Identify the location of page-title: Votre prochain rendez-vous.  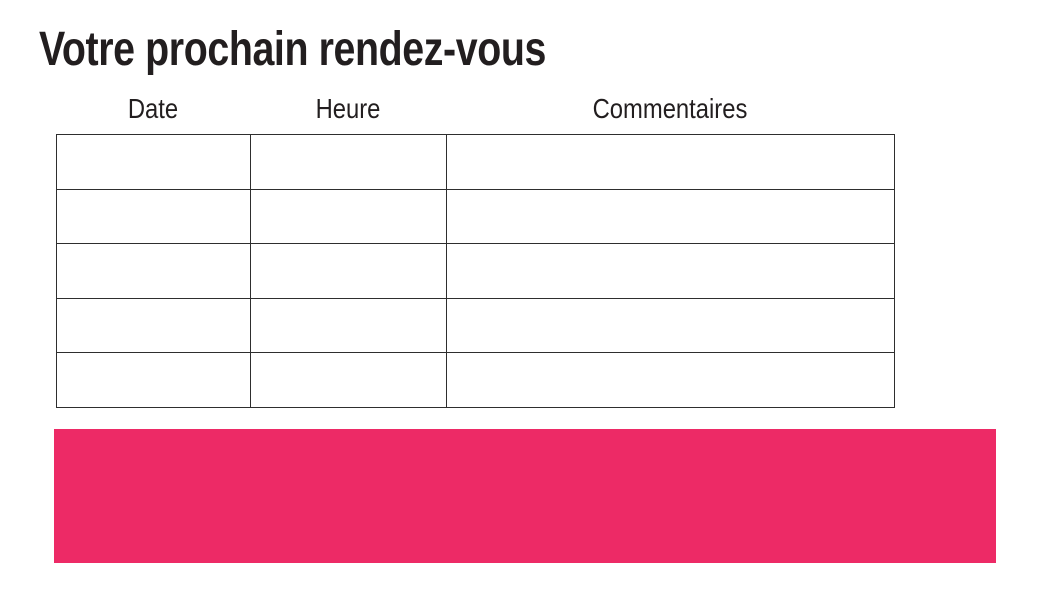
(292, 49).